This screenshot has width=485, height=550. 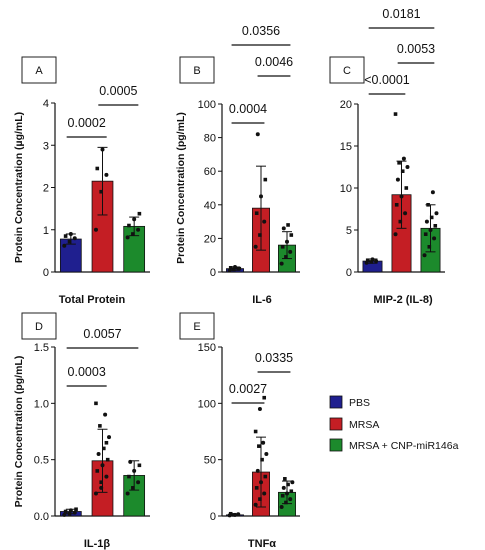 What do you see at coordinates (210, 139) in the screenshot?
I see `y-tick-label: 80` at bounding box center [210, 139].